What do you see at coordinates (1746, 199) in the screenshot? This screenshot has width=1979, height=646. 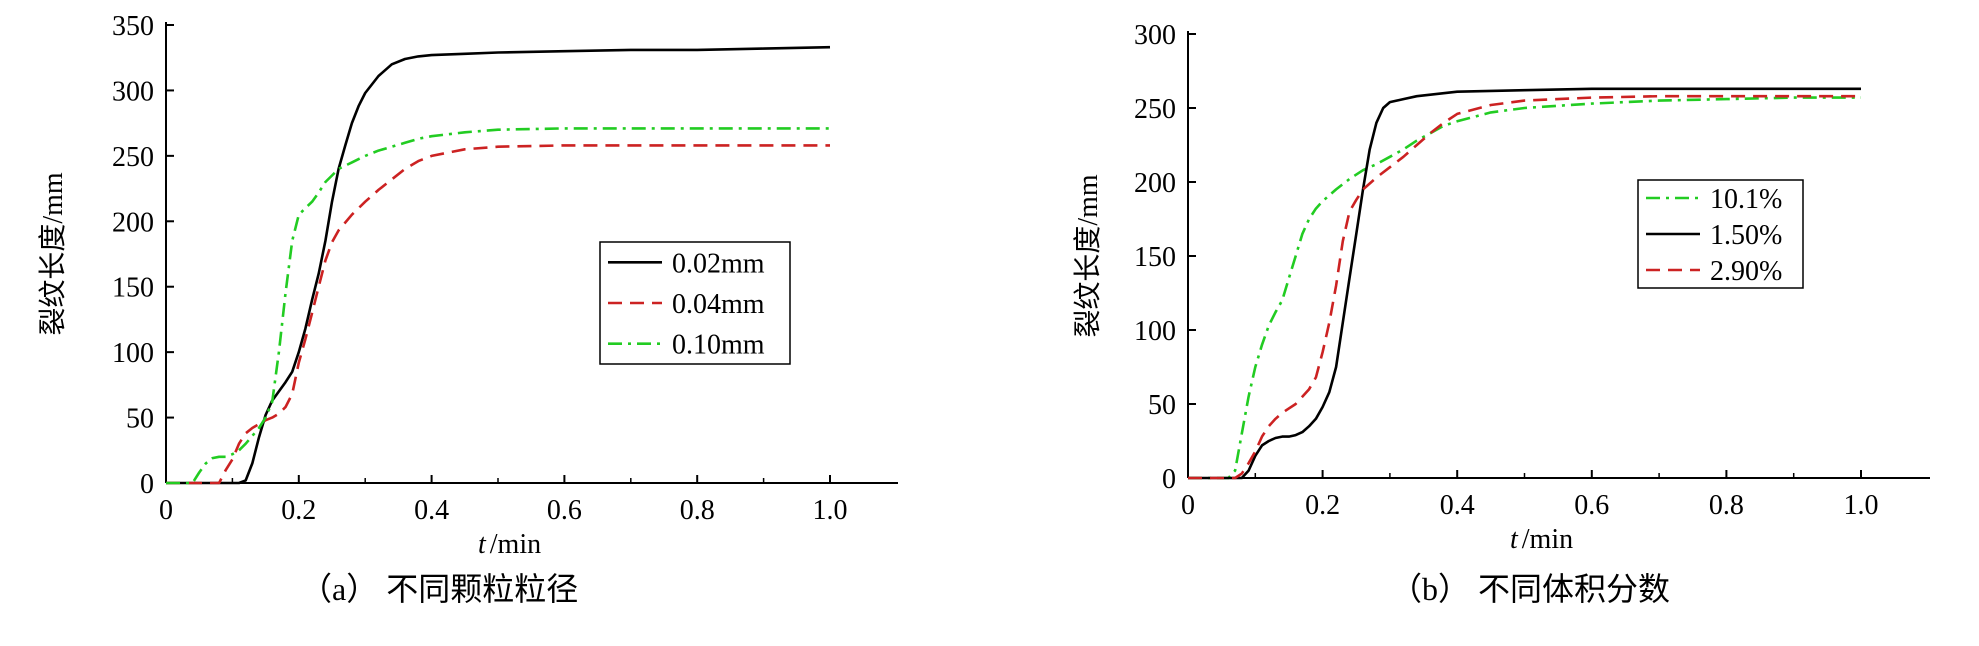 I see `legend-label: 10.1%` at bounding box center [1746, 199].